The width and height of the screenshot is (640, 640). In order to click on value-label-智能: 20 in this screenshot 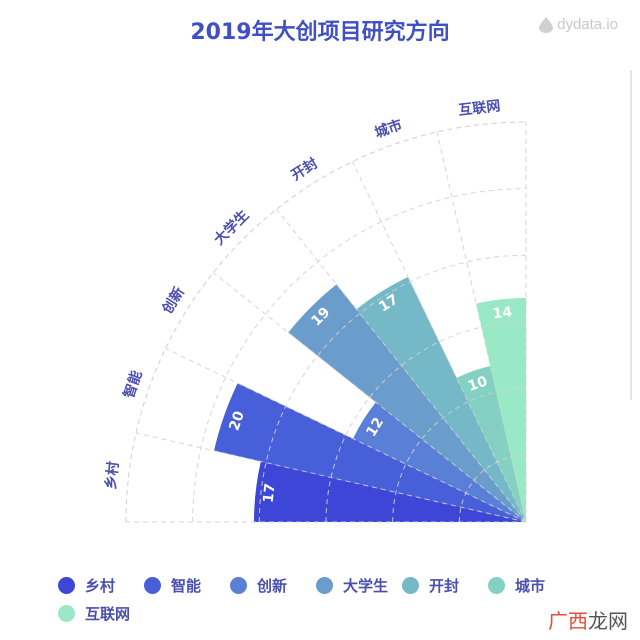, I will do `click(237, 421)`.